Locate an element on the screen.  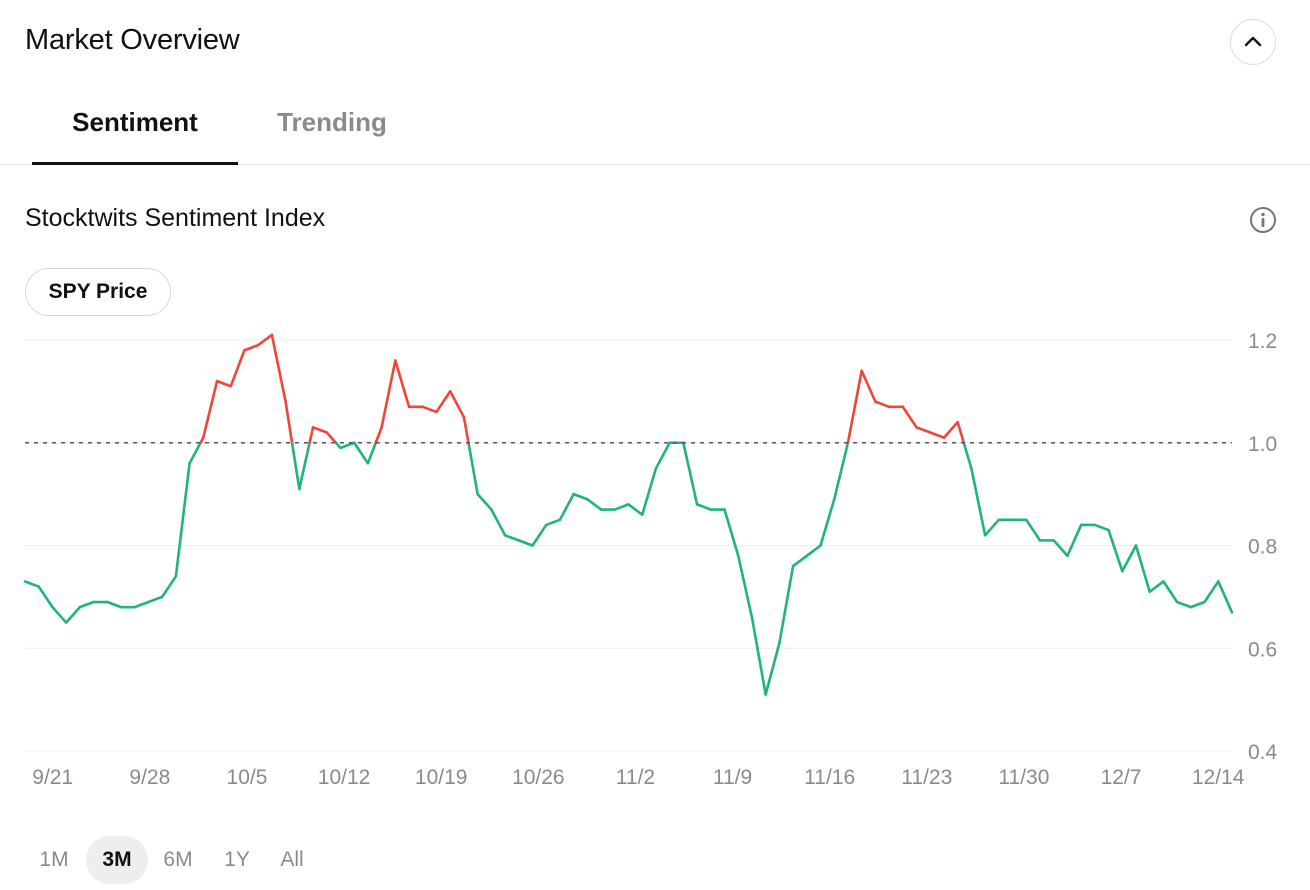
range-1m: 1M is located at coordinates (54, 859).